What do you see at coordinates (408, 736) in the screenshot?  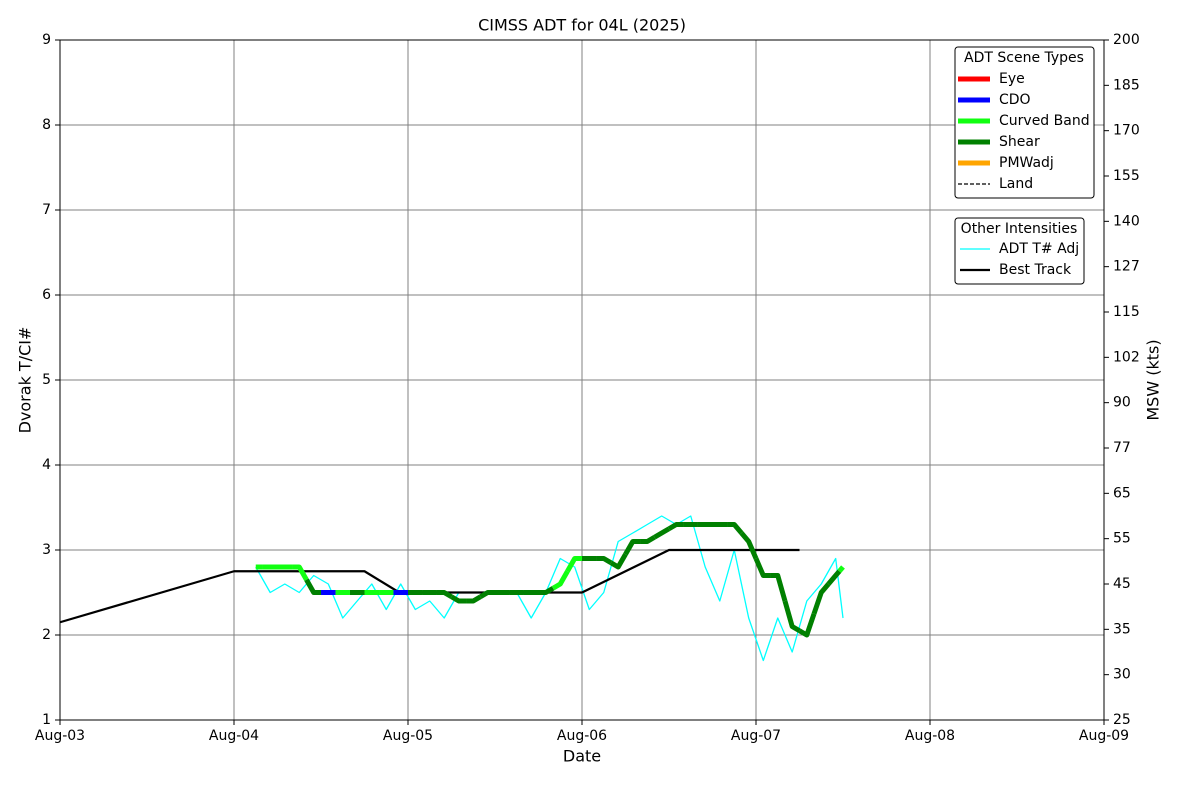 I see `x-tick-label: Aug-05` at bounding box center [408, 736].